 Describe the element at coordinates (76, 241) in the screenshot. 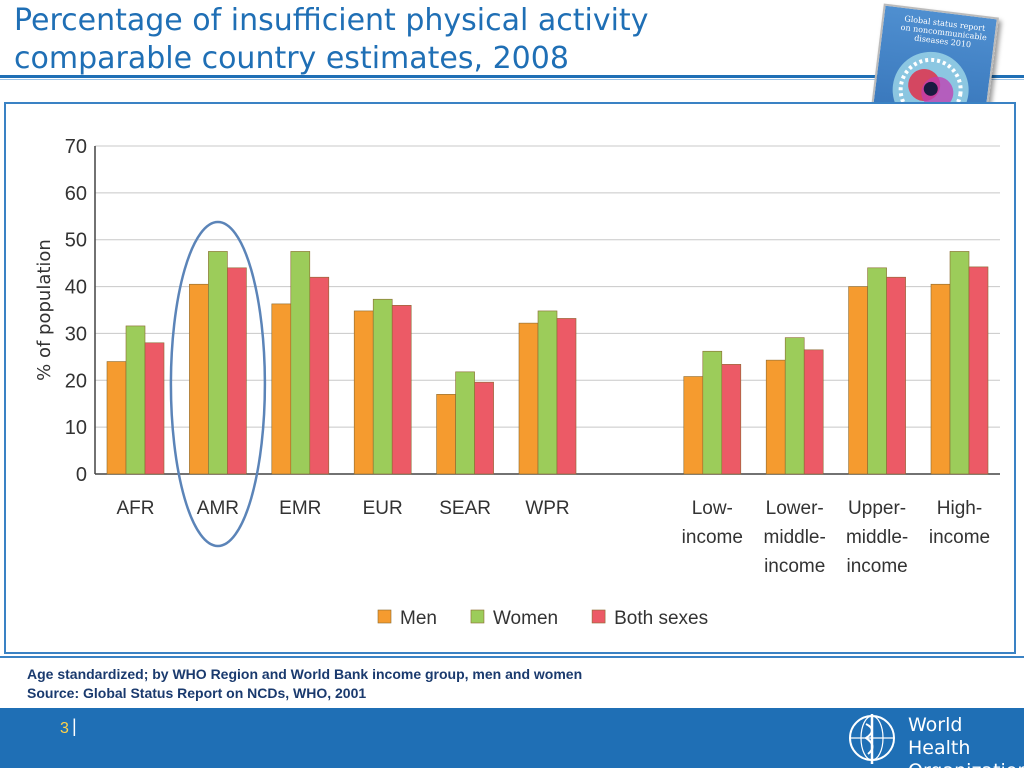

I see `y-tick-label: 50` at that location.